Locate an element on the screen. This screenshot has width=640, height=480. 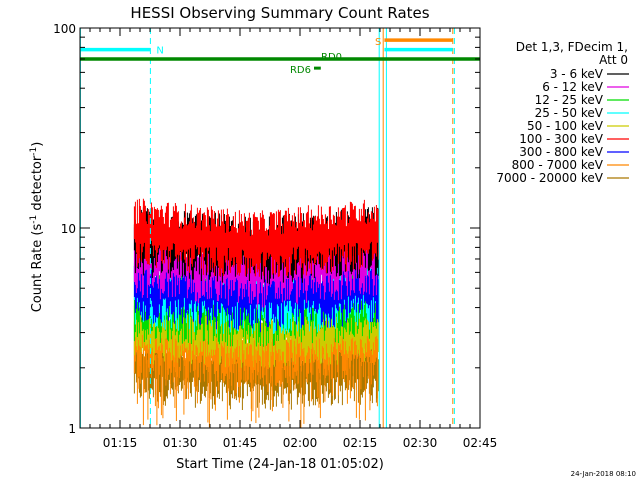
x-tick-label: 02:45 is located at coordinates (480, 443).